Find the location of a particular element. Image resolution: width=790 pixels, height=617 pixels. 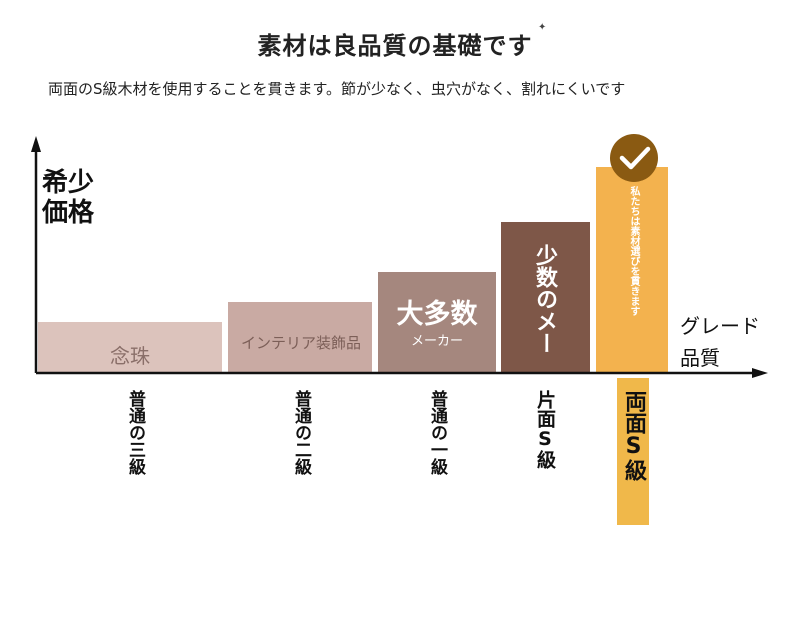

page-subtitle: 両面のS級木材を使用することを貫きます。節が少なく、虫穴がなく、割れにくいです is located at coordinates (337, 89).